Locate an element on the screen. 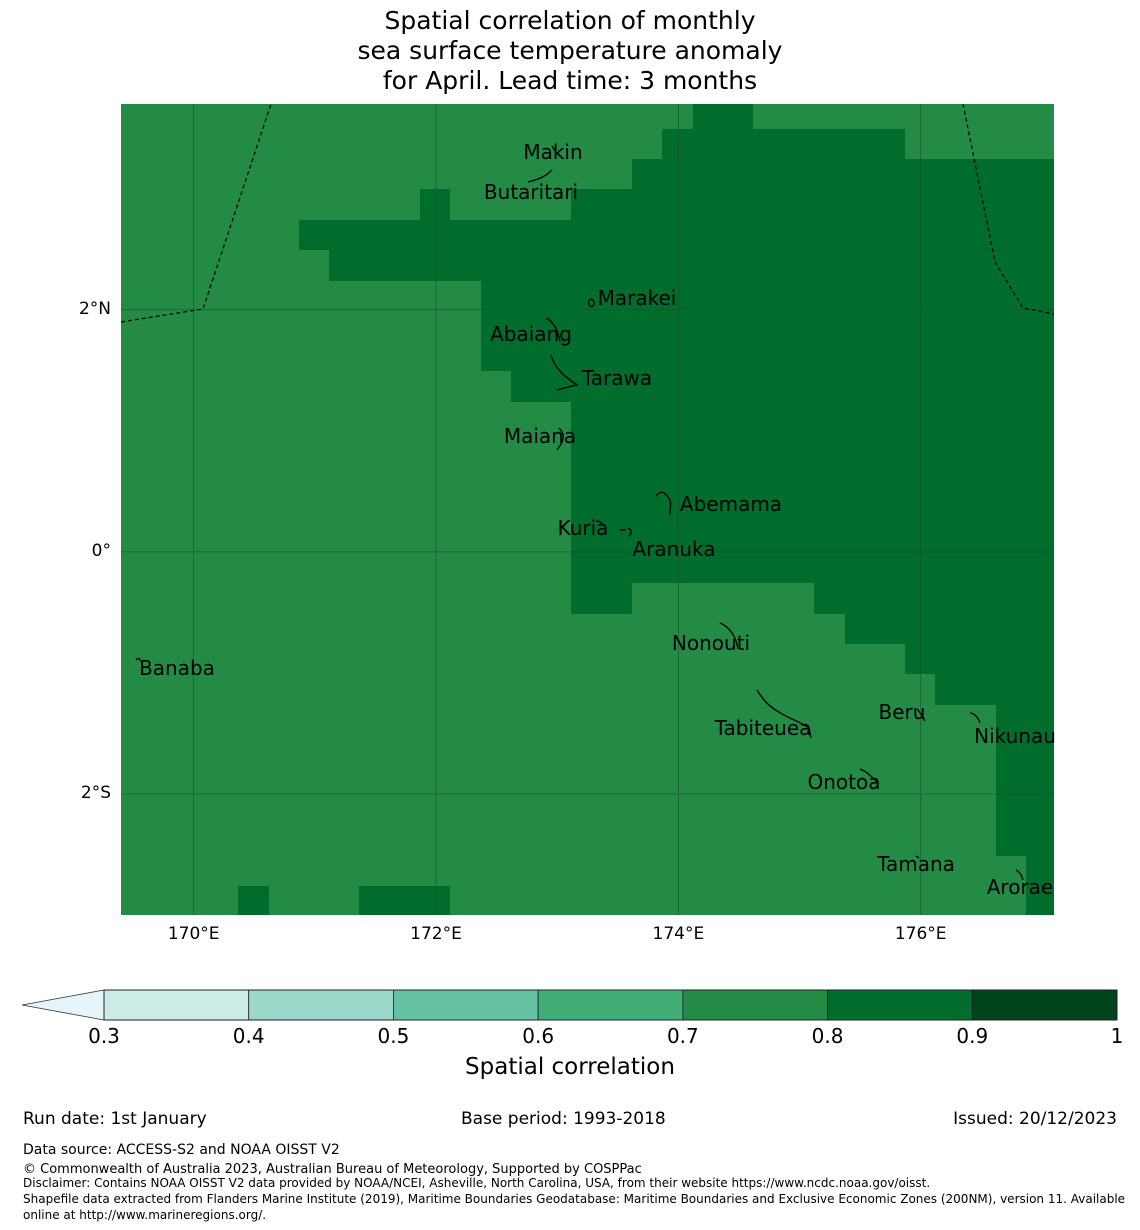 This screenshot has width=1140, height=1230. colorbar-tick-label: 0.4 is located at coordinates (248, 1036).